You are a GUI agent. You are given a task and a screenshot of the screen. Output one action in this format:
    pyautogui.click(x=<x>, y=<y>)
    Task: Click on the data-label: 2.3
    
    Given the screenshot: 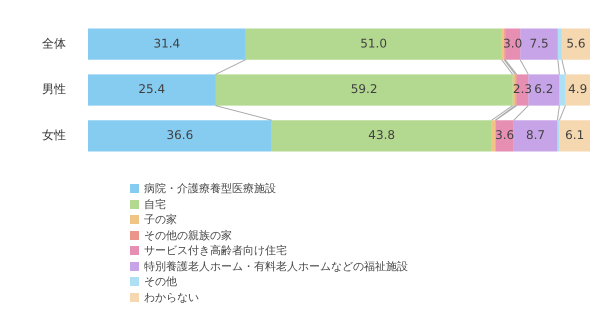 What is the action you would take?
    pyautogui.click(x=522, y=89)
    